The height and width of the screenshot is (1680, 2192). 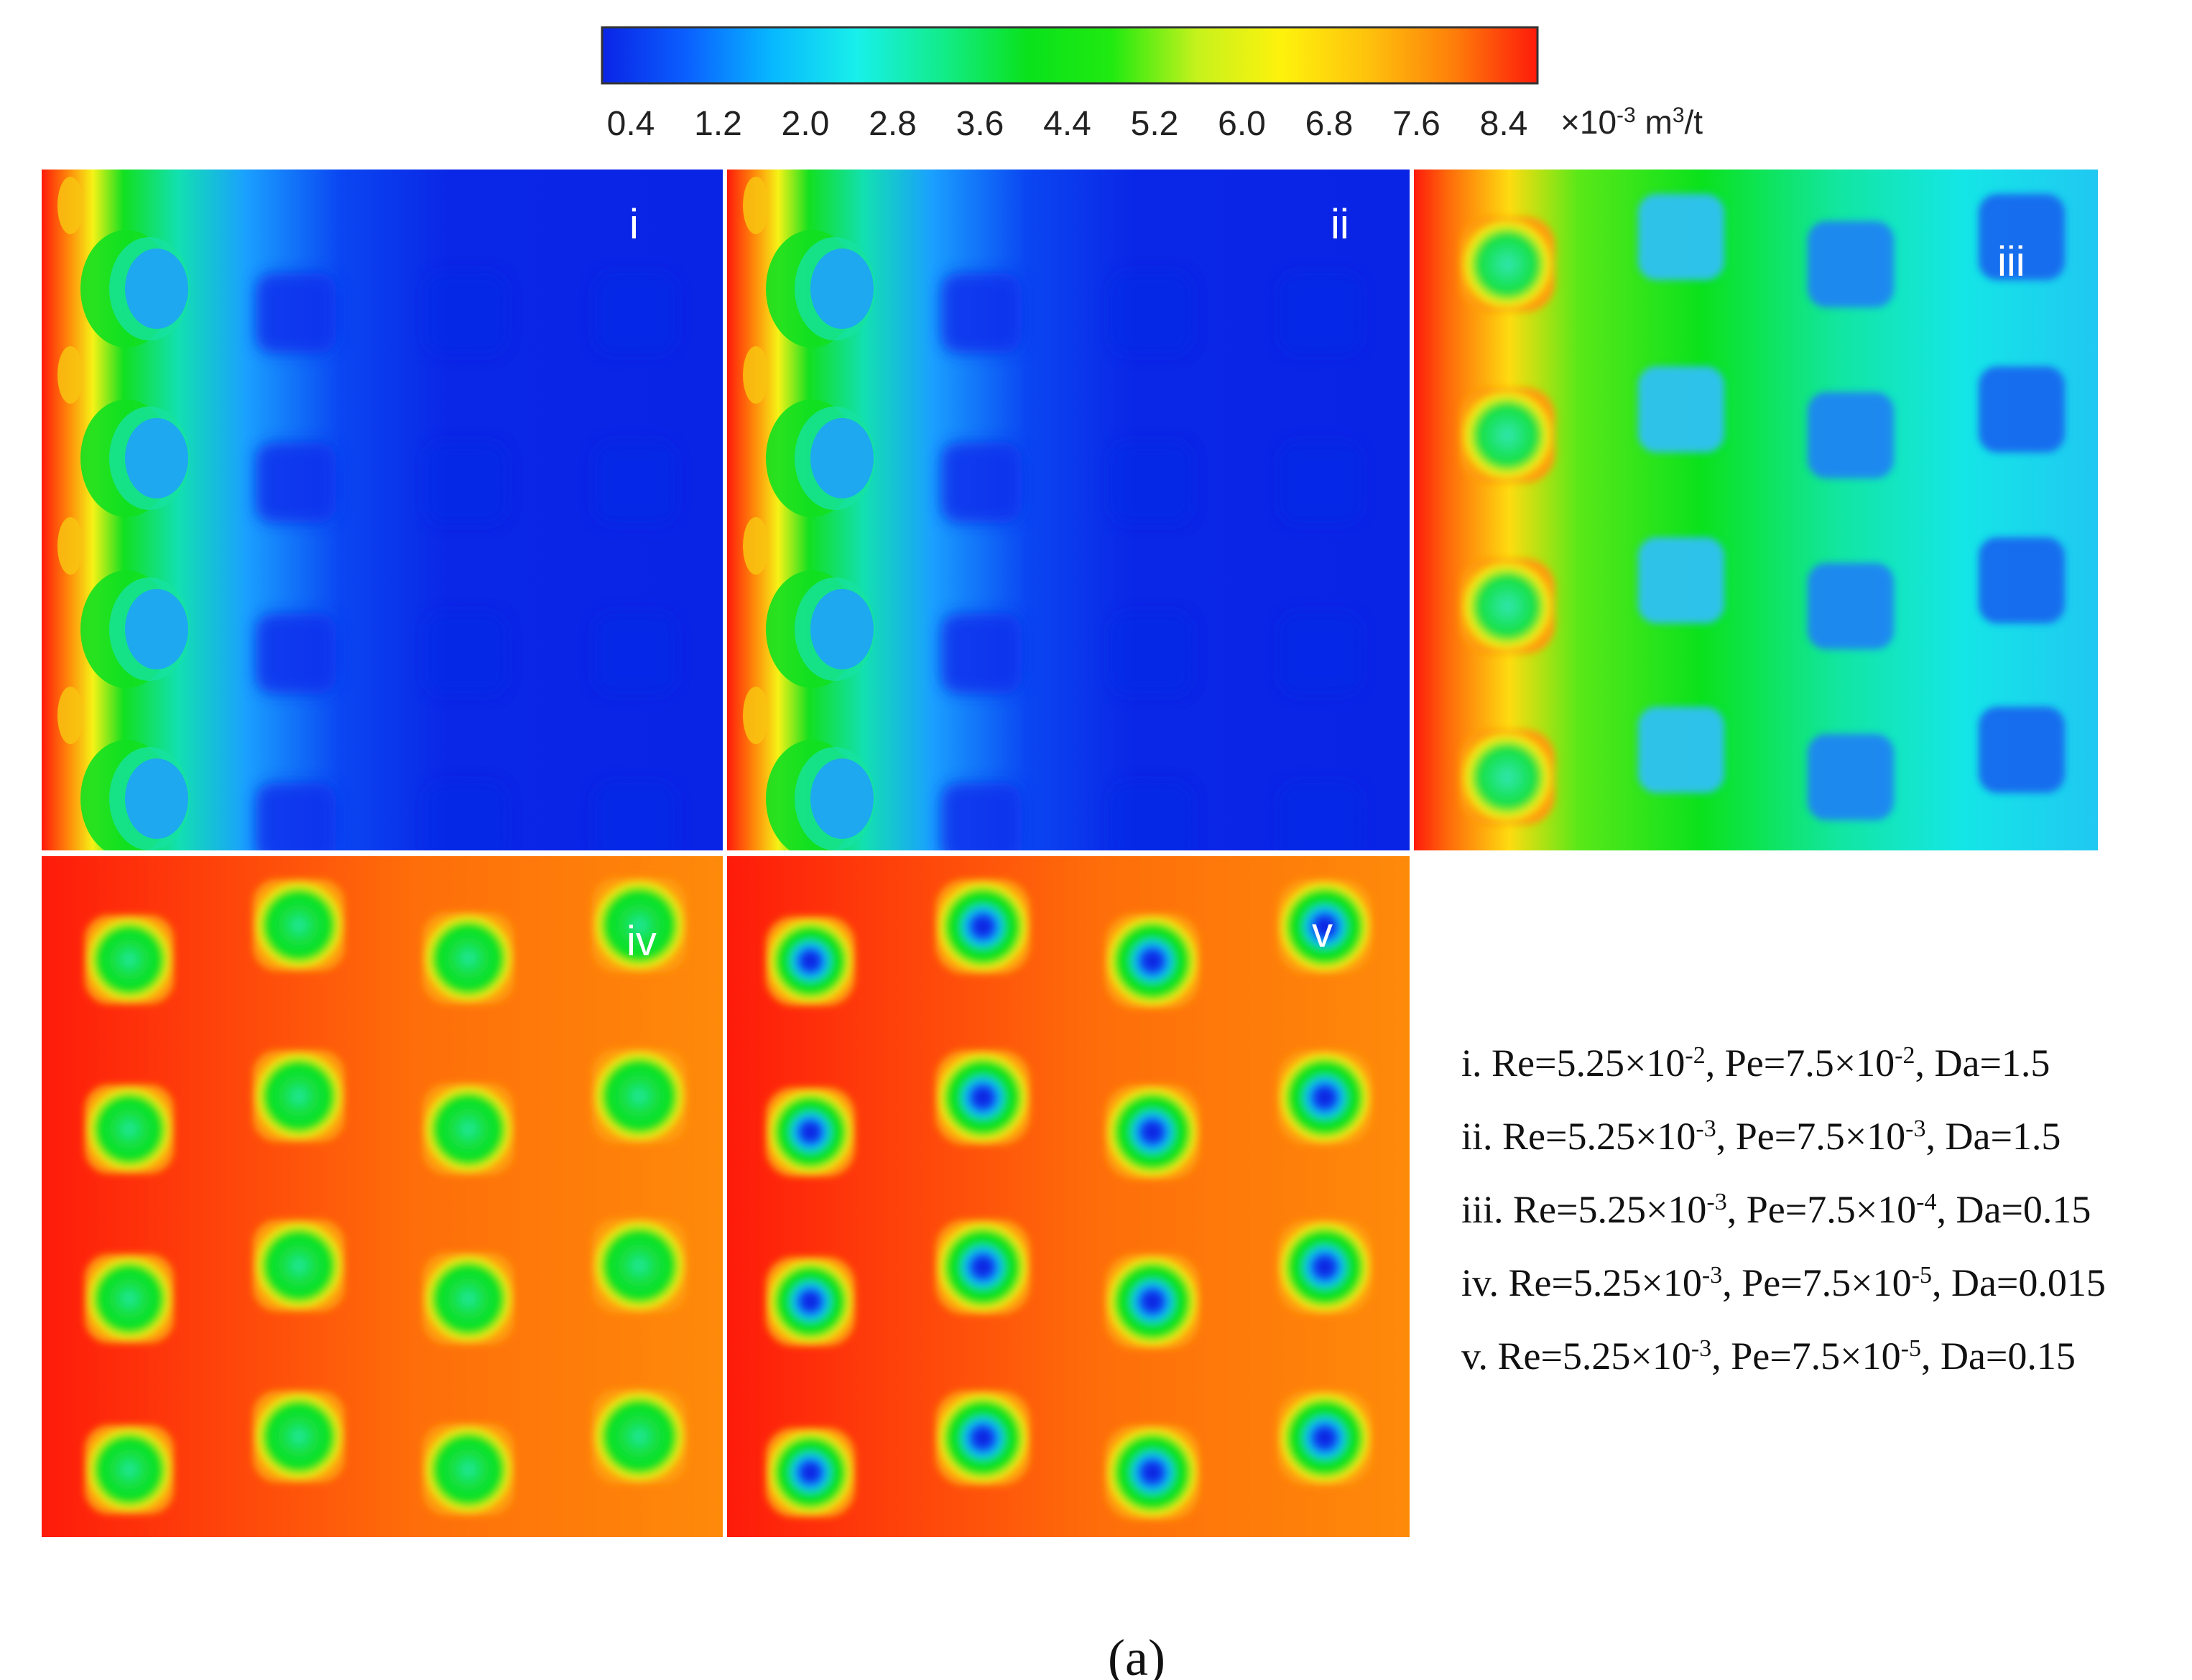 I want to click on panel-label-ii: ii, so click(x=1340, y=224).